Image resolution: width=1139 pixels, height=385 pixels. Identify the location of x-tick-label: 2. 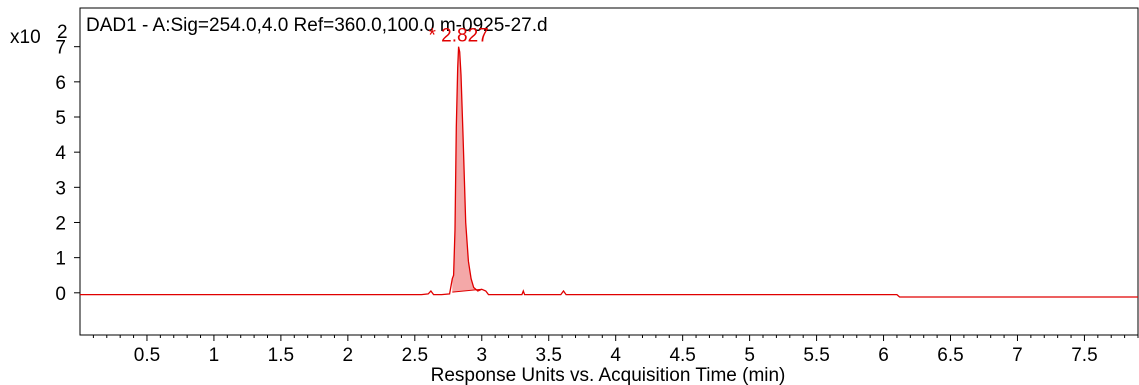
(348, 355).